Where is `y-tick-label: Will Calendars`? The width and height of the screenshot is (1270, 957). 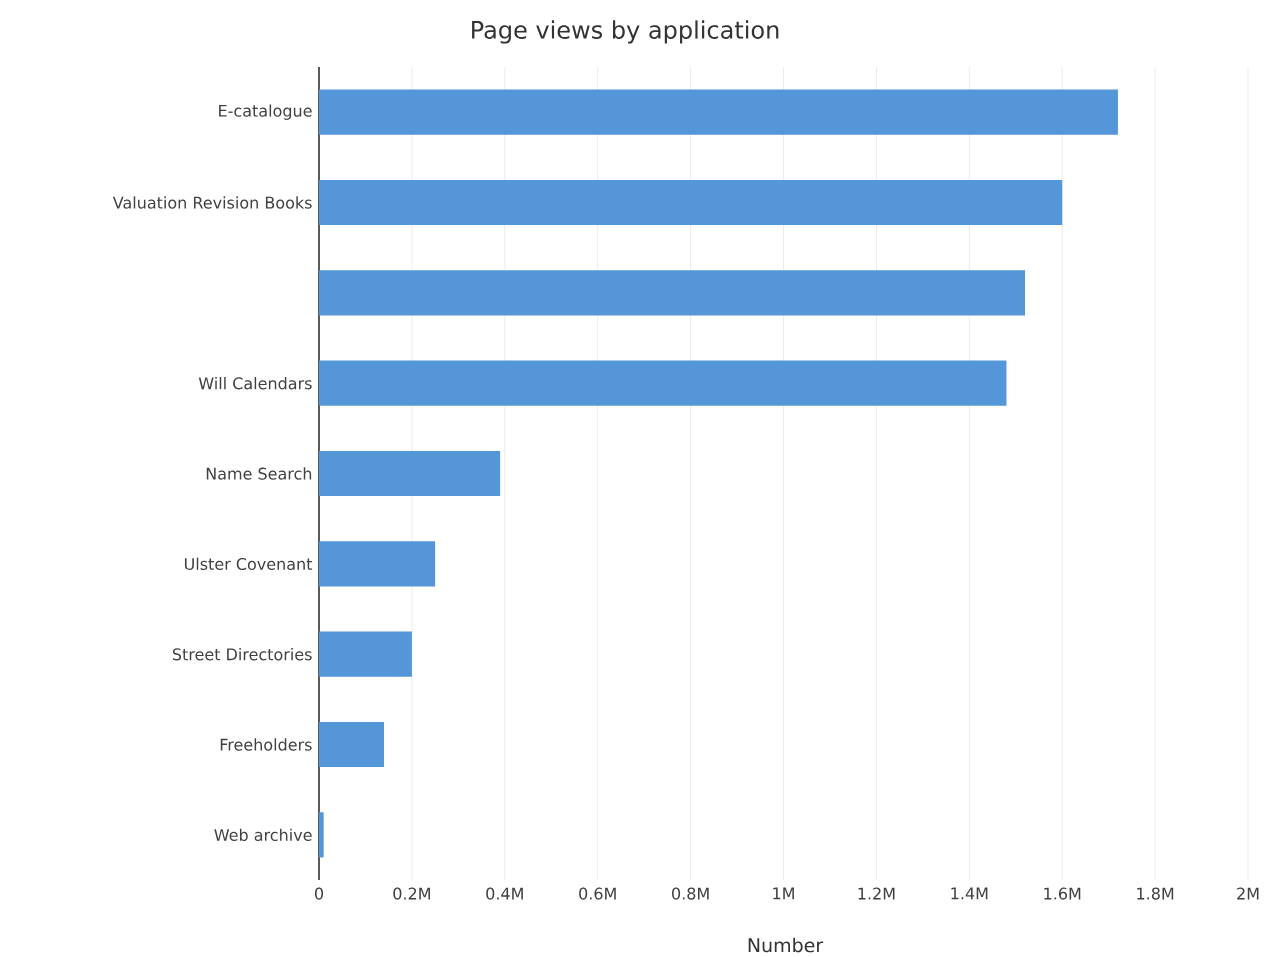 y-tick-label: Will Calendars is located at coordinates (255, 383).